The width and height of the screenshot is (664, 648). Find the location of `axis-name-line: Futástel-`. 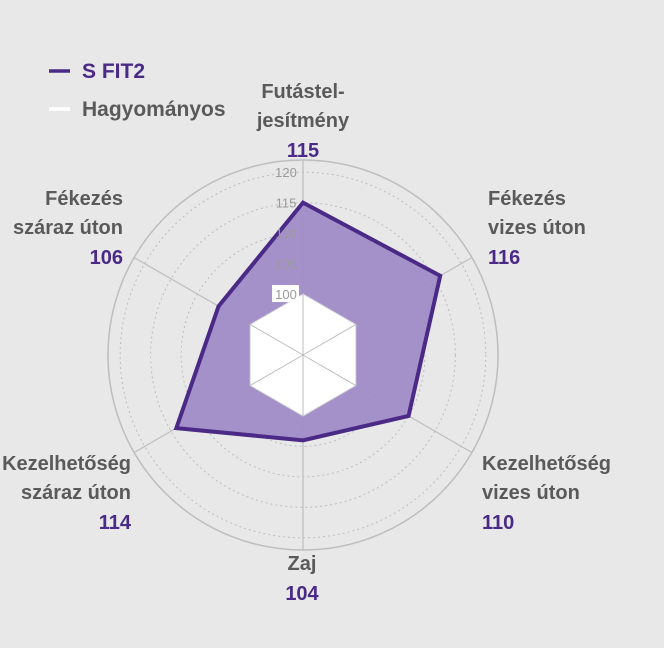

axis-name-line: Futástel- is located at coordinates (302, 92).